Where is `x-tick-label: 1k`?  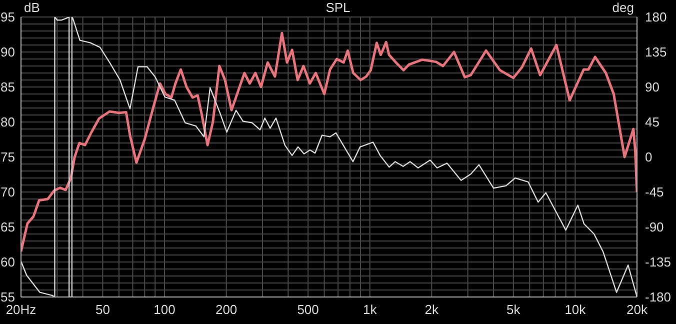 x-tick-label: 1k is located at coordinates (370, 310).